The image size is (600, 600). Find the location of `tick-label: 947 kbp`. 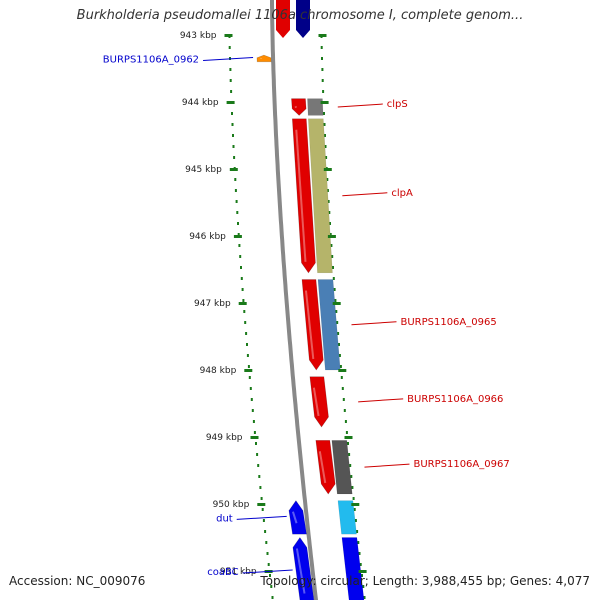

tick-label: 947 kbp is located at coordinates (212, 304).